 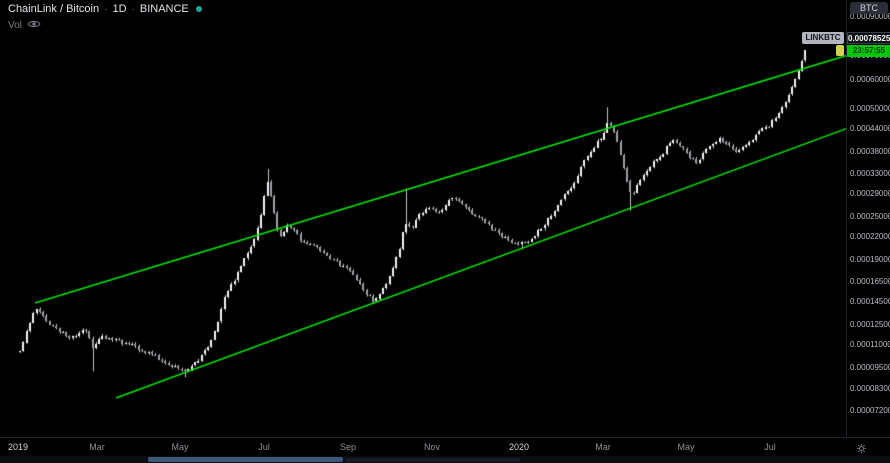 I want to click on taskbar-app-highlight, so click(x=245, y=459).